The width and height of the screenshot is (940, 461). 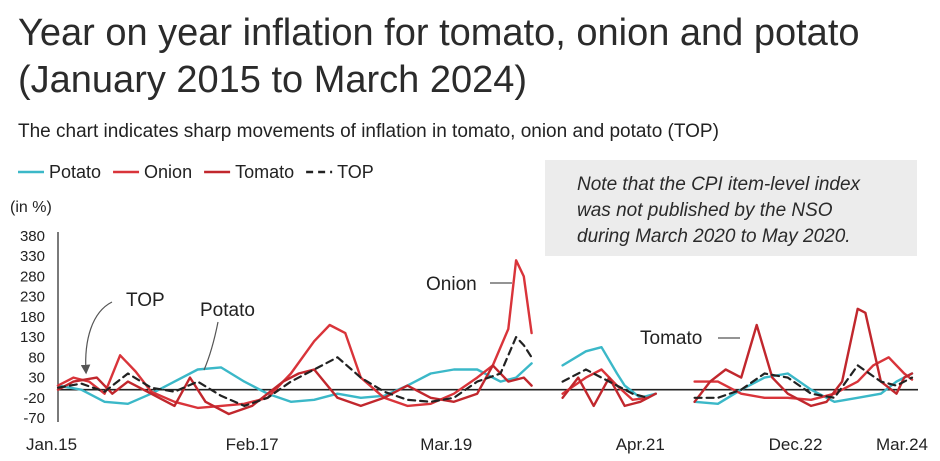 I want to click on annotation-onion: Onion, so click(x=451, y=284).